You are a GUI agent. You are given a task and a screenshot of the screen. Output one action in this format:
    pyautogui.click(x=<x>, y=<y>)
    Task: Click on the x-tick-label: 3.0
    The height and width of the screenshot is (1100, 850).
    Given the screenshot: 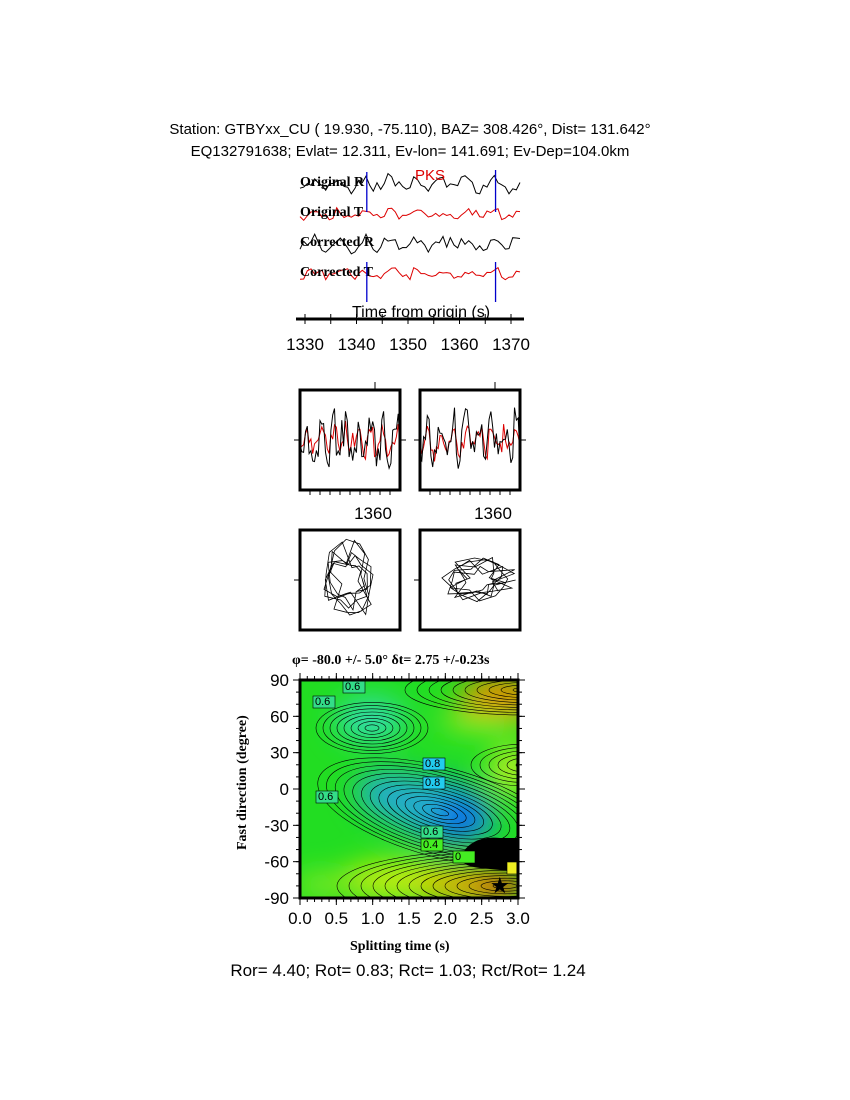 What is the action you would take?
    pyautogui.click(x=518, y=918)
    